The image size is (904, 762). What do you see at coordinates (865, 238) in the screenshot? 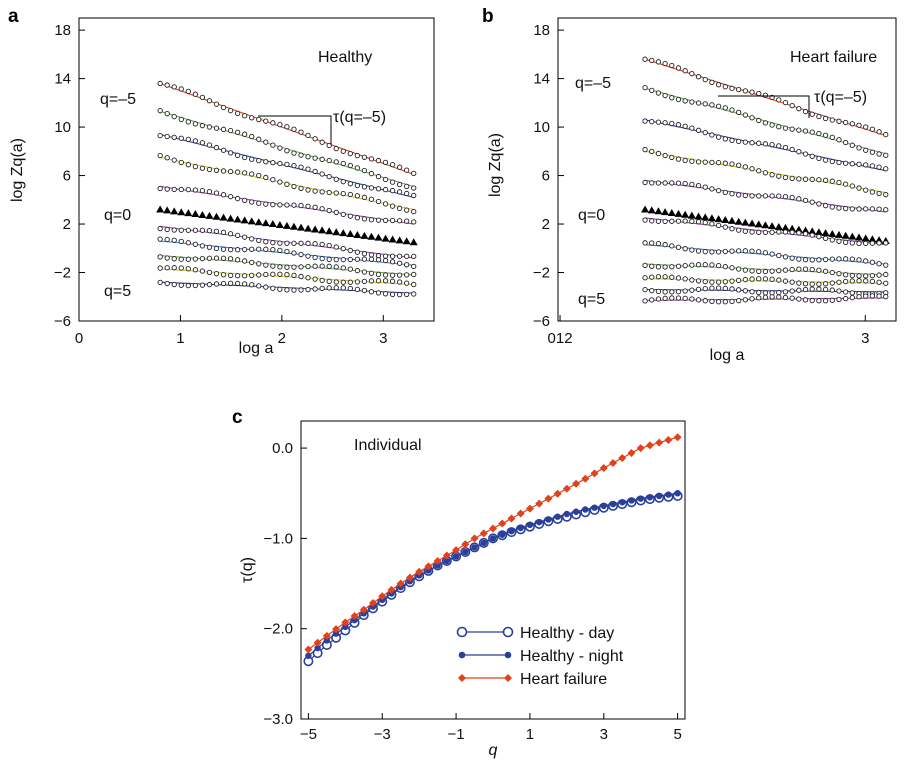
I see `panel-b-point-triangle` at bounding box center [865, 238].